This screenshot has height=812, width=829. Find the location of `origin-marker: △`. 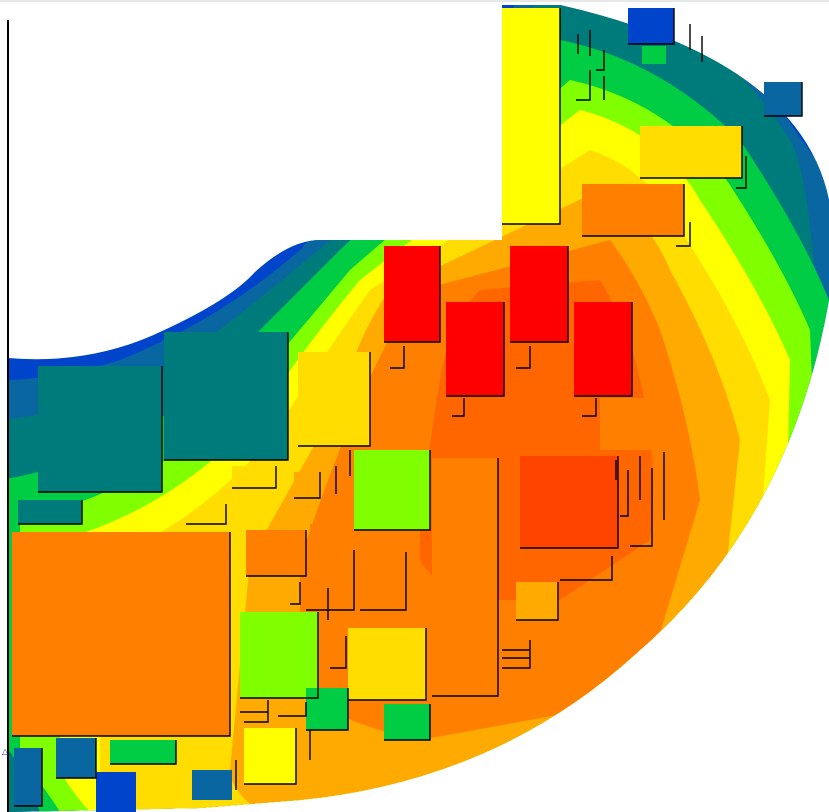

origin-marker: △ is located at coordinates (5, 752).